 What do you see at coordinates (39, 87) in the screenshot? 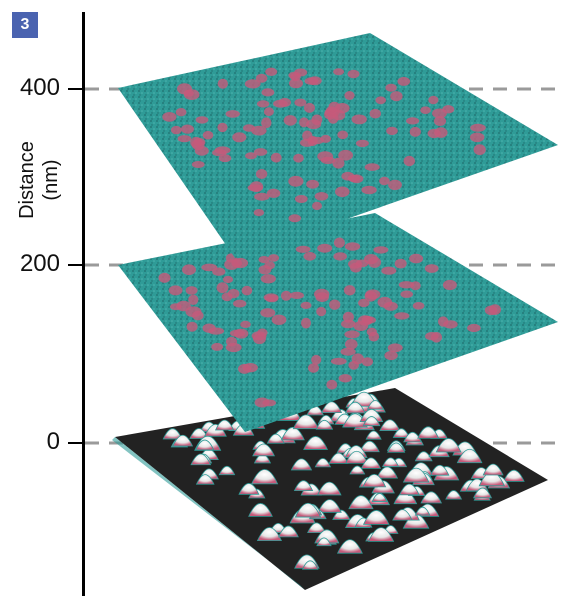
I see `y-tick-label-400: 400` at bounding box center [39, 87].